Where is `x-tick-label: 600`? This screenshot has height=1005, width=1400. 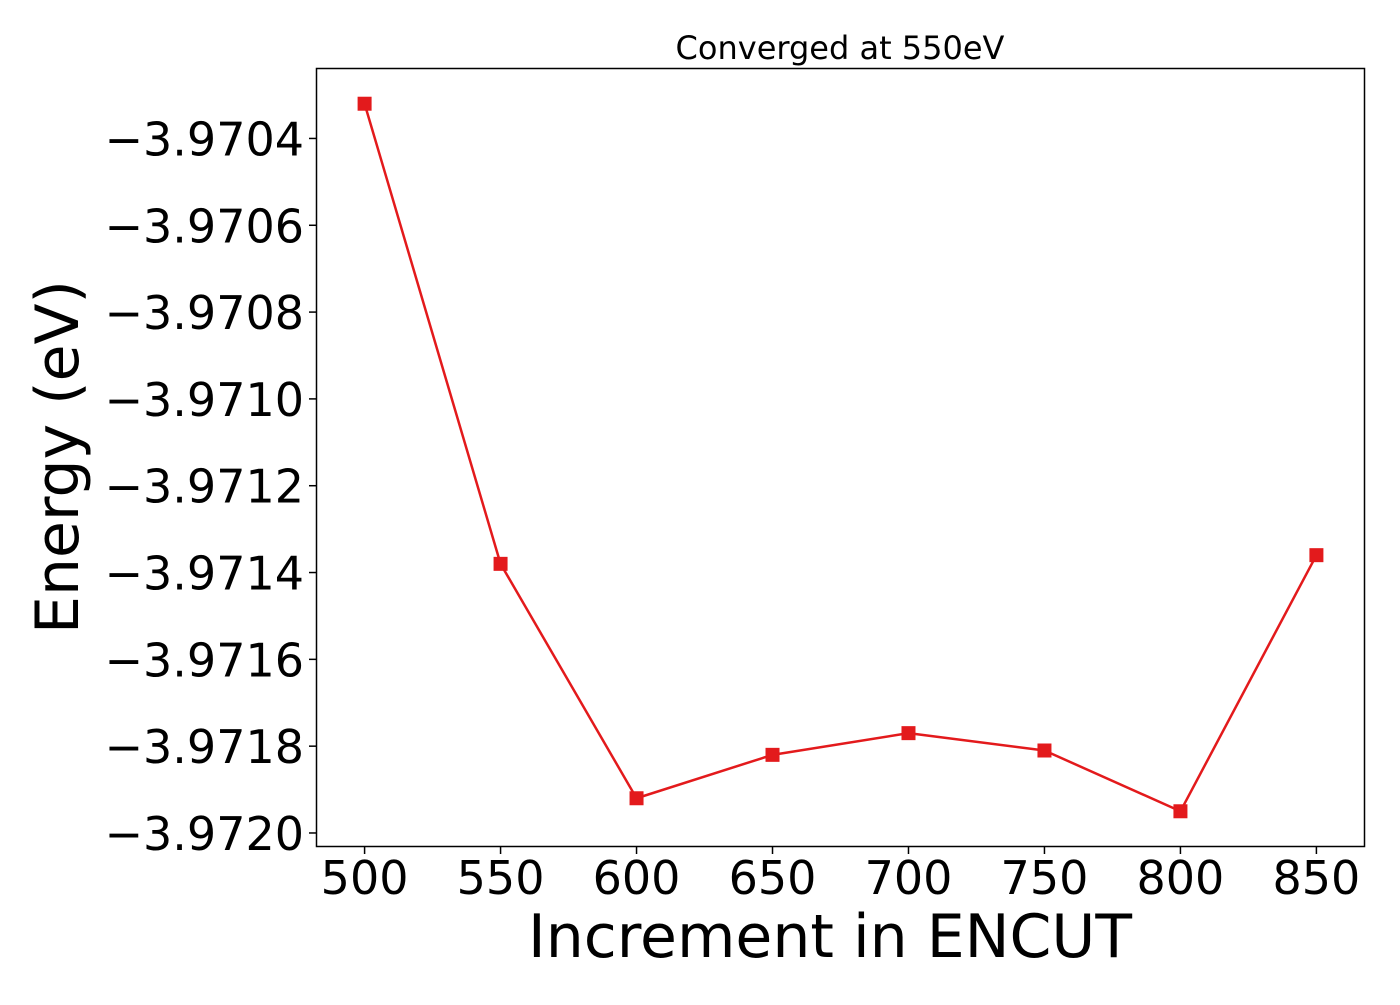 x-tick-label: 600 is located at coordinates (637, 878).